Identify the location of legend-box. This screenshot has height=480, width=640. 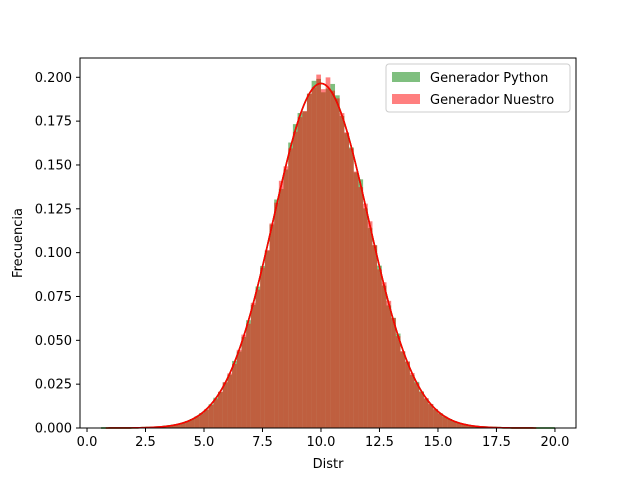
(478, 88).